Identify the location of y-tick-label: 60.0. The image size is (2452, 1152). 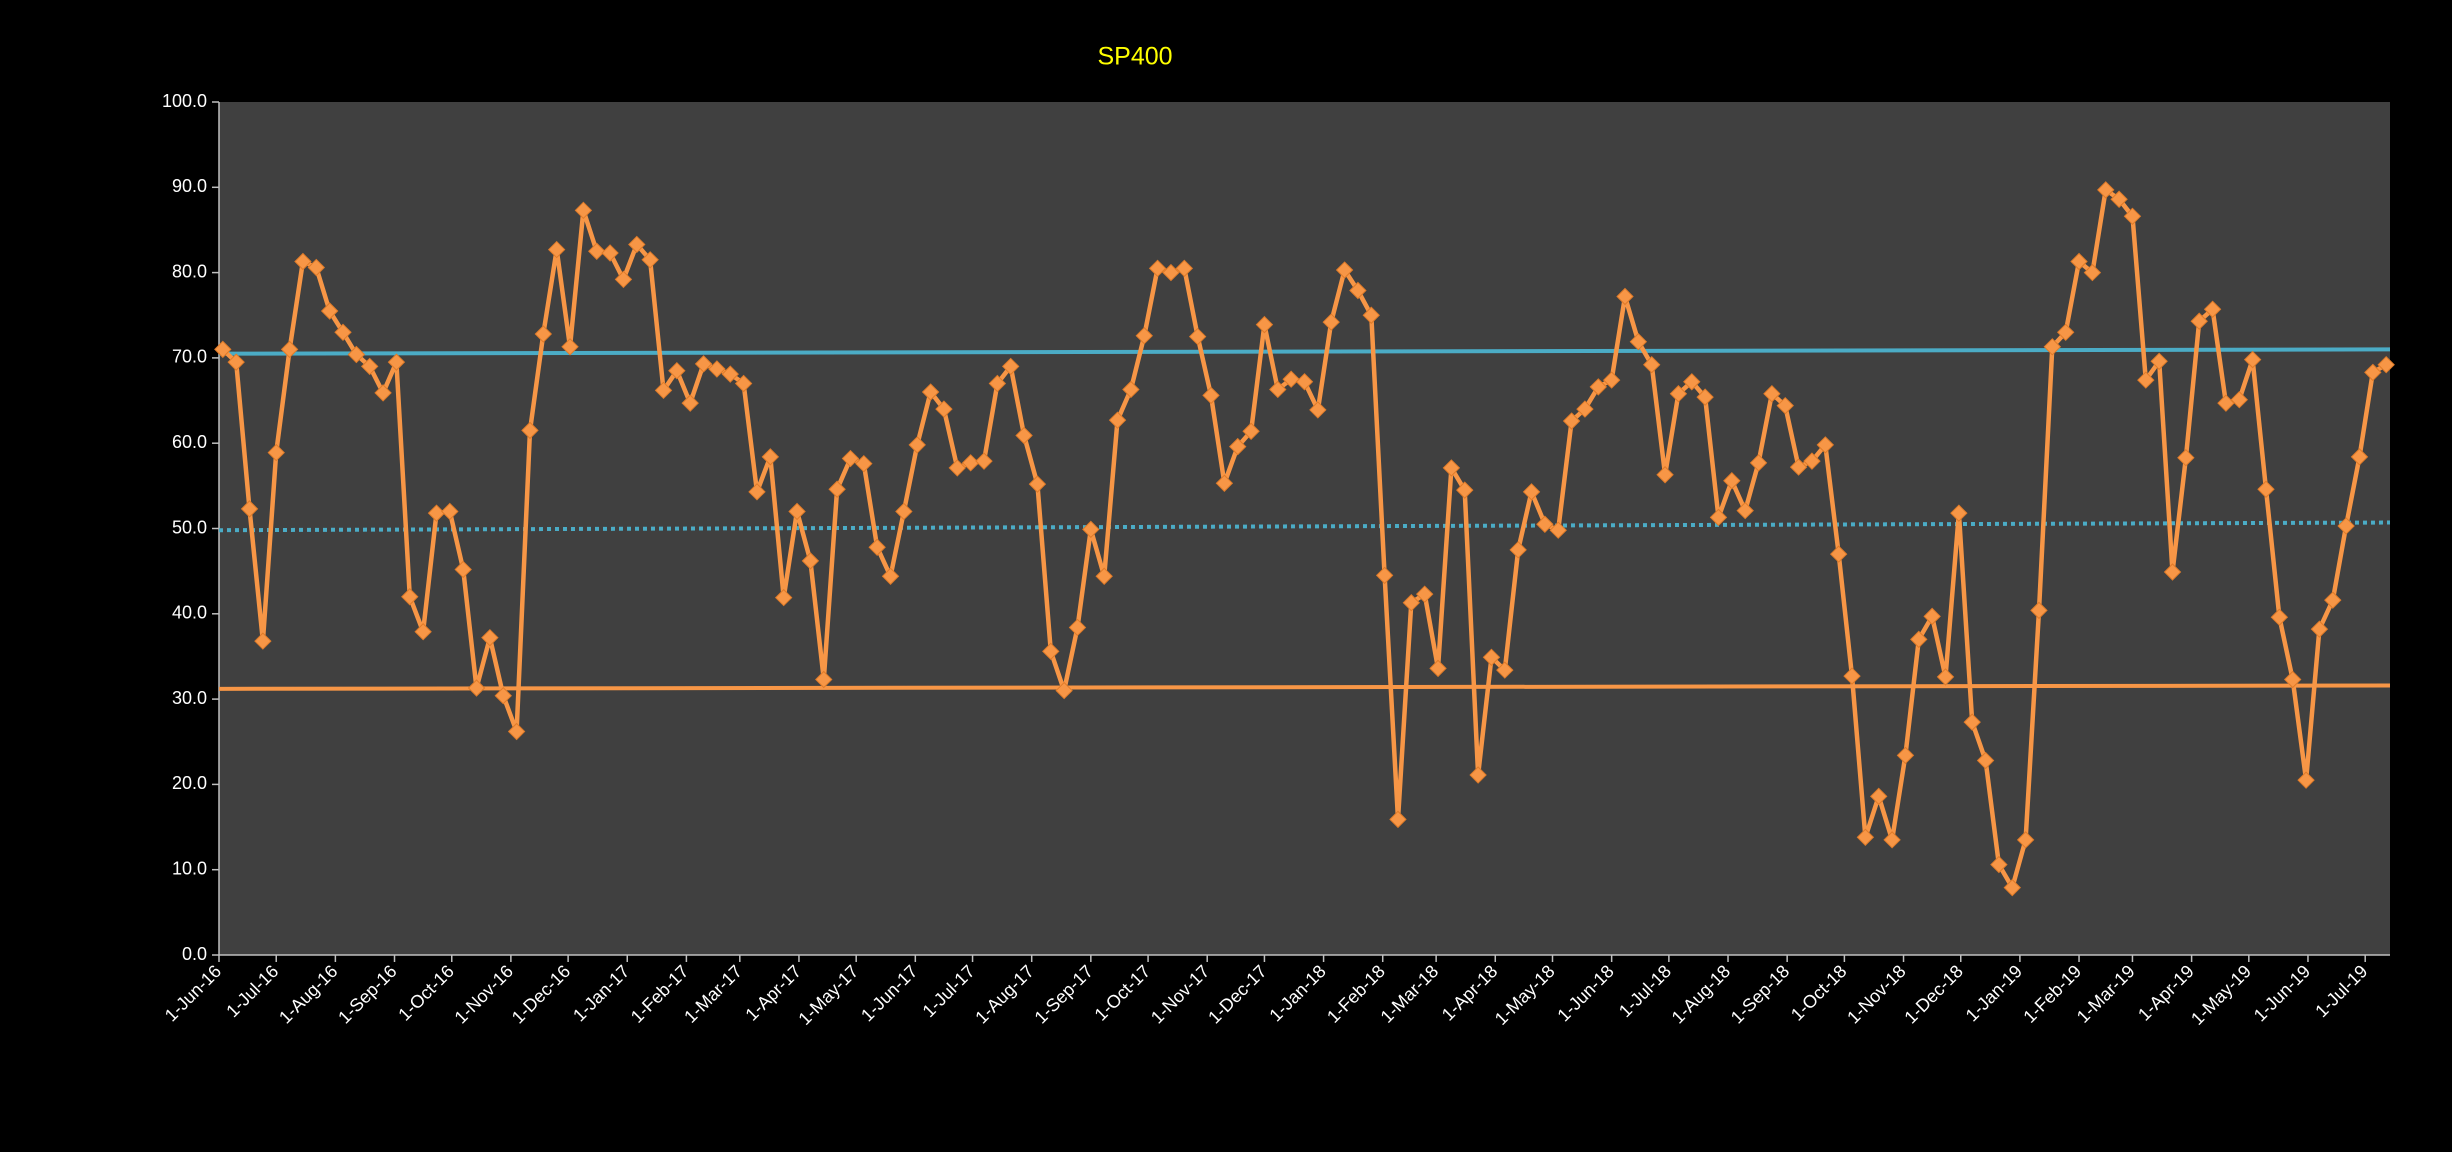
(189, 442).